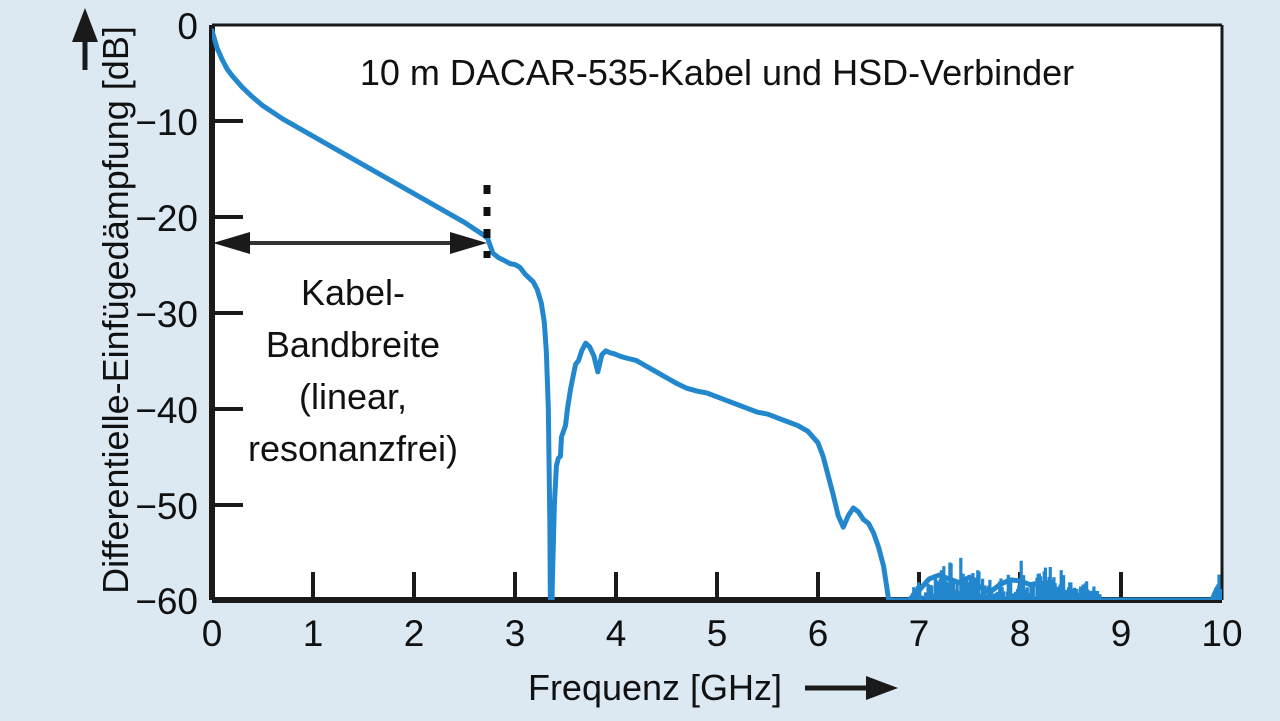 This screenshot has height=721, width=1280. Describe the element at coordinates (166, 122) in the screenshot. I see `y-tick-label-minus10: −10` at that location.